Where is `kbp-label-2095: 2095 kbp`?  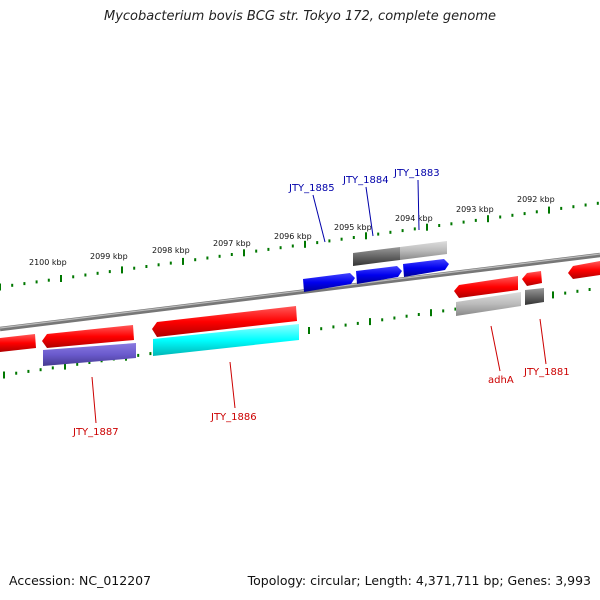 kbp-label-2095: 2095 kbp is located at coordinates (353, 227).